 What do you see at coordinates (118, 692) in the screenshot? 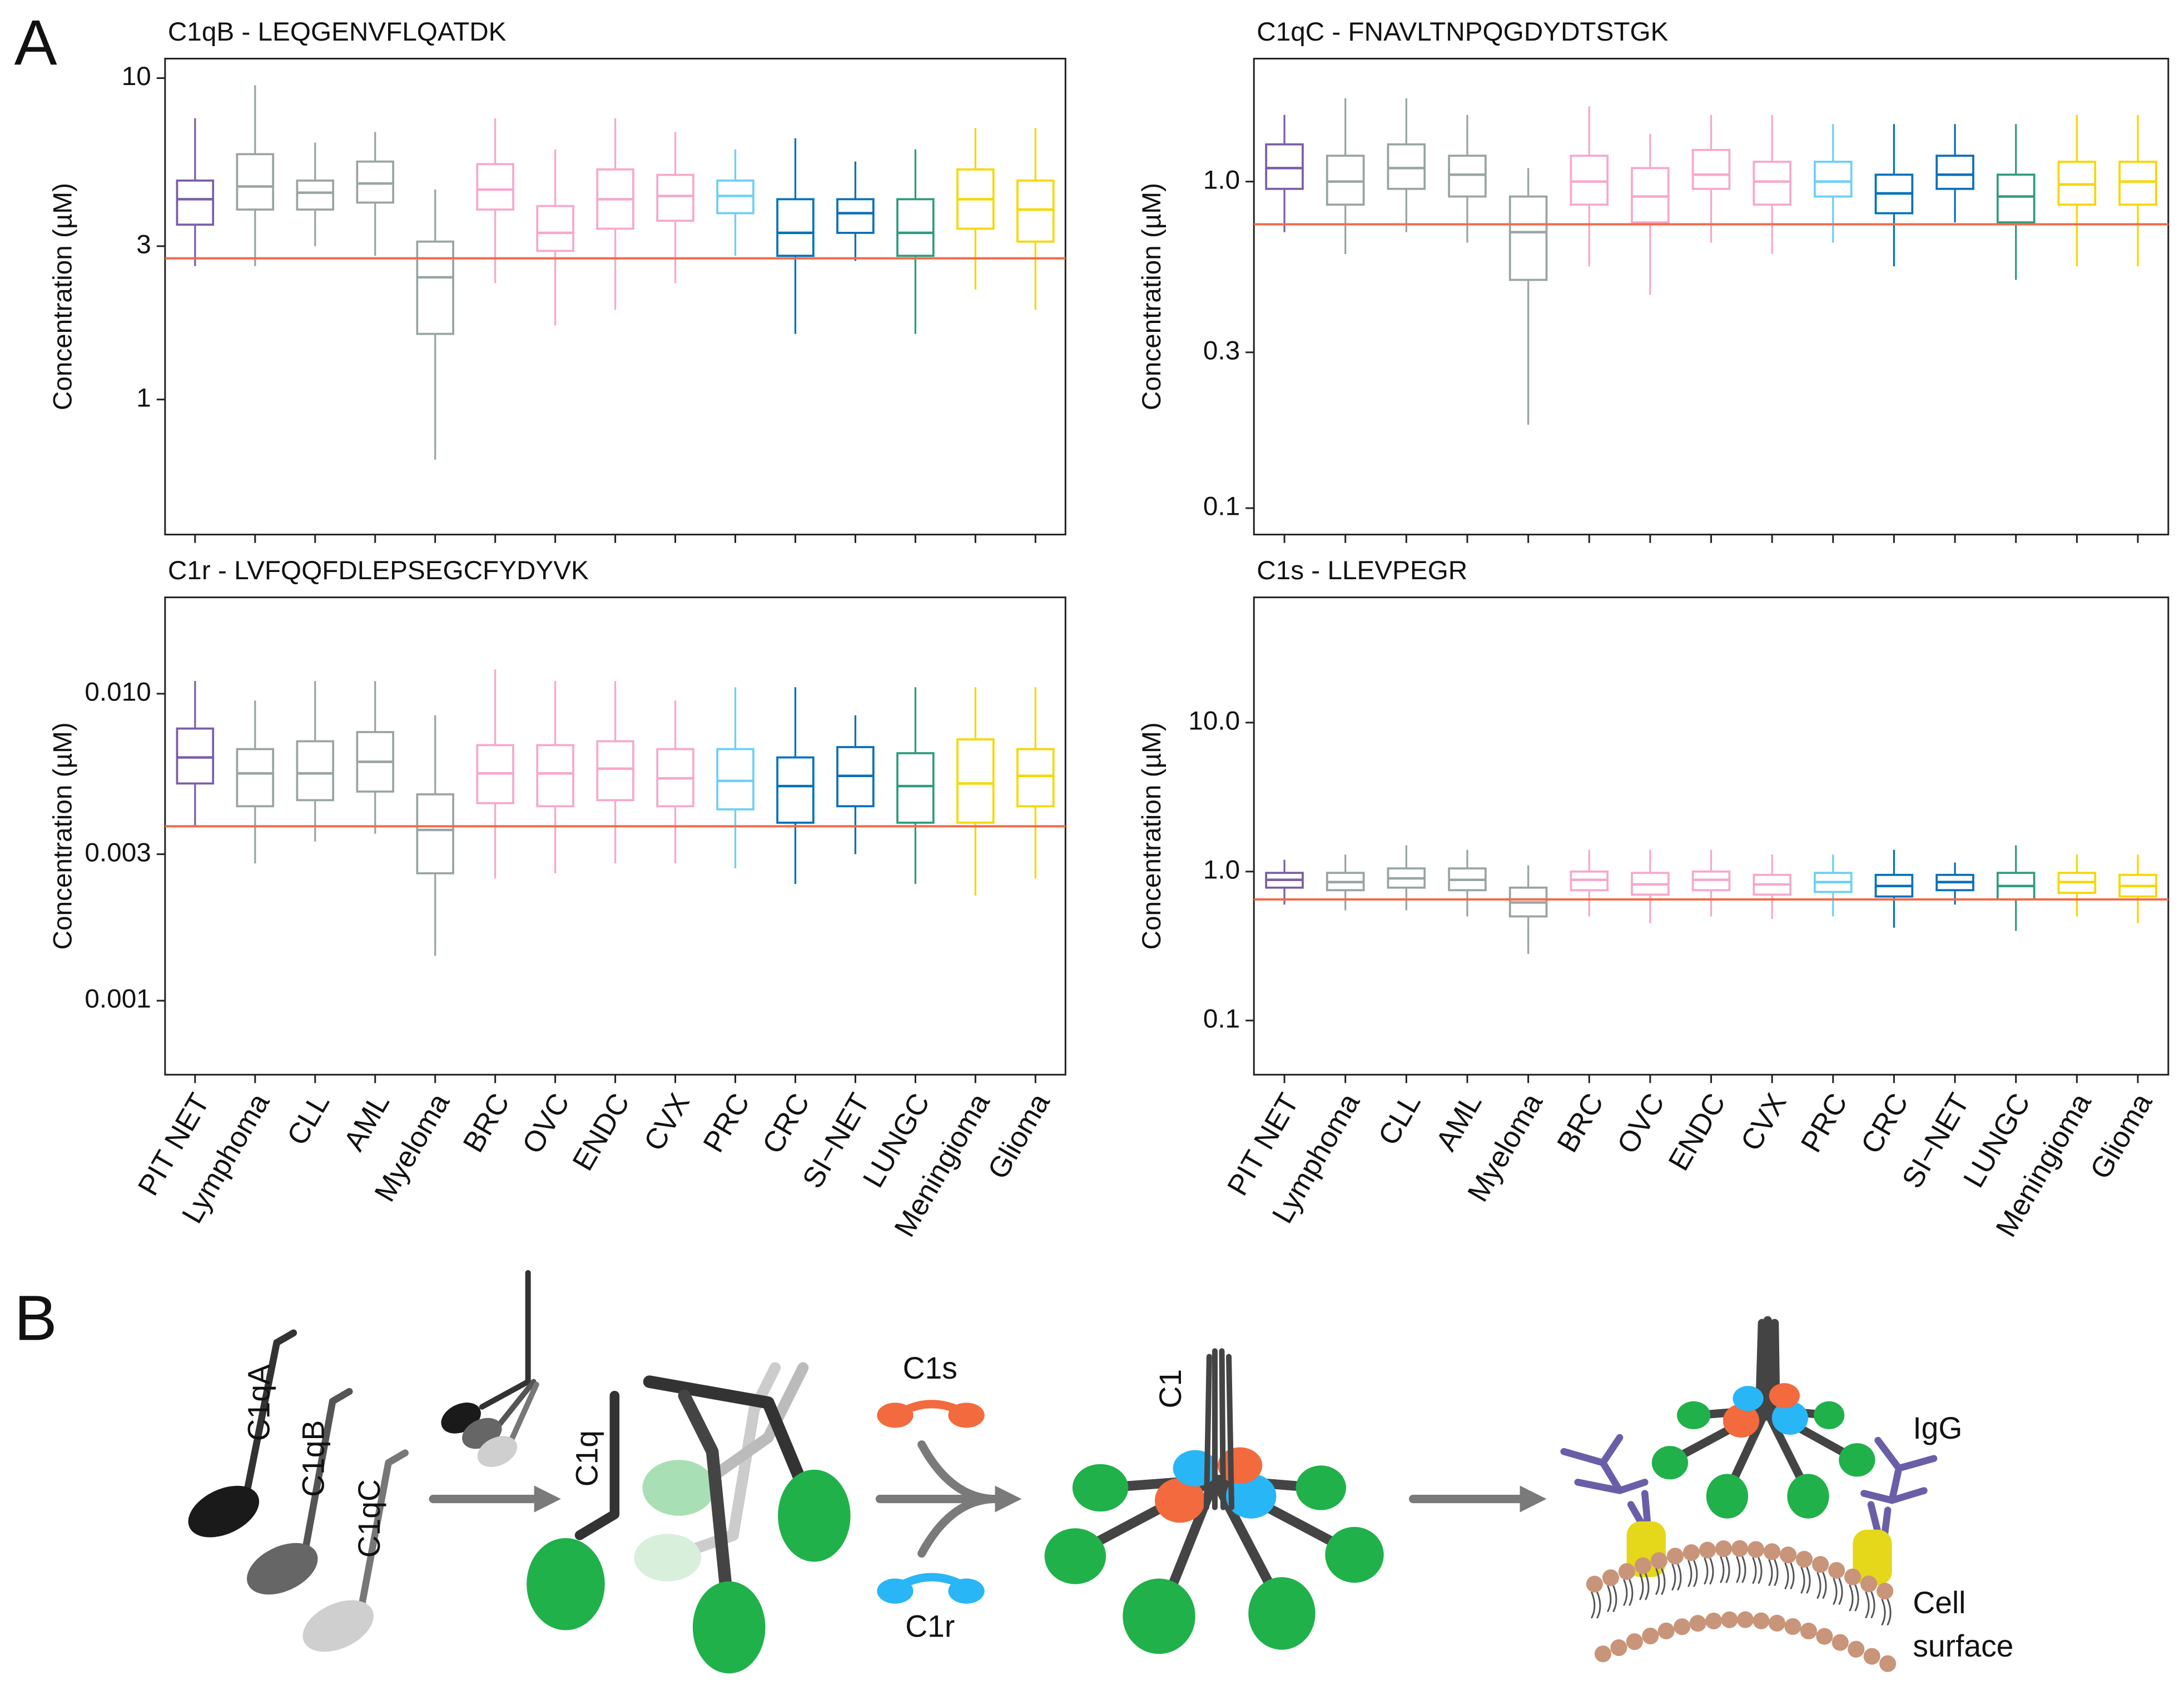
I see `y-tick-label: 0.010` at bounding box center [118, 692].